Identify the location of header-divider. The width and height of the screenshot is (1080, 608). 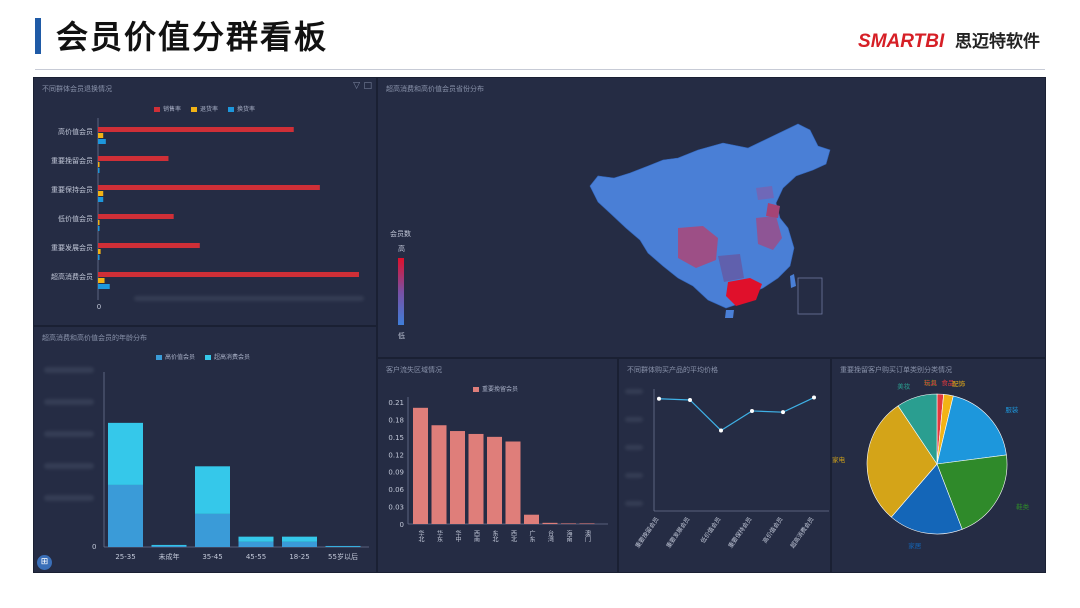
(540, 69).